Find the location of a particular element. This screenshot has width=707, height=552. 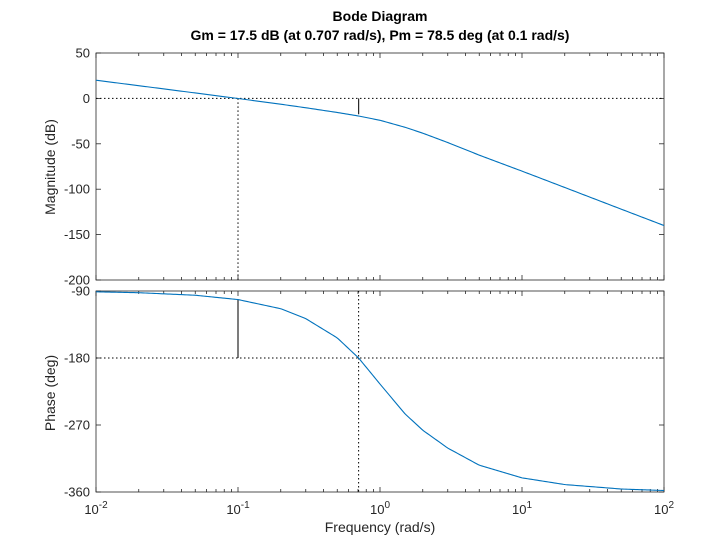

x-tick-label: 10² is located at coordinates (664, 508).